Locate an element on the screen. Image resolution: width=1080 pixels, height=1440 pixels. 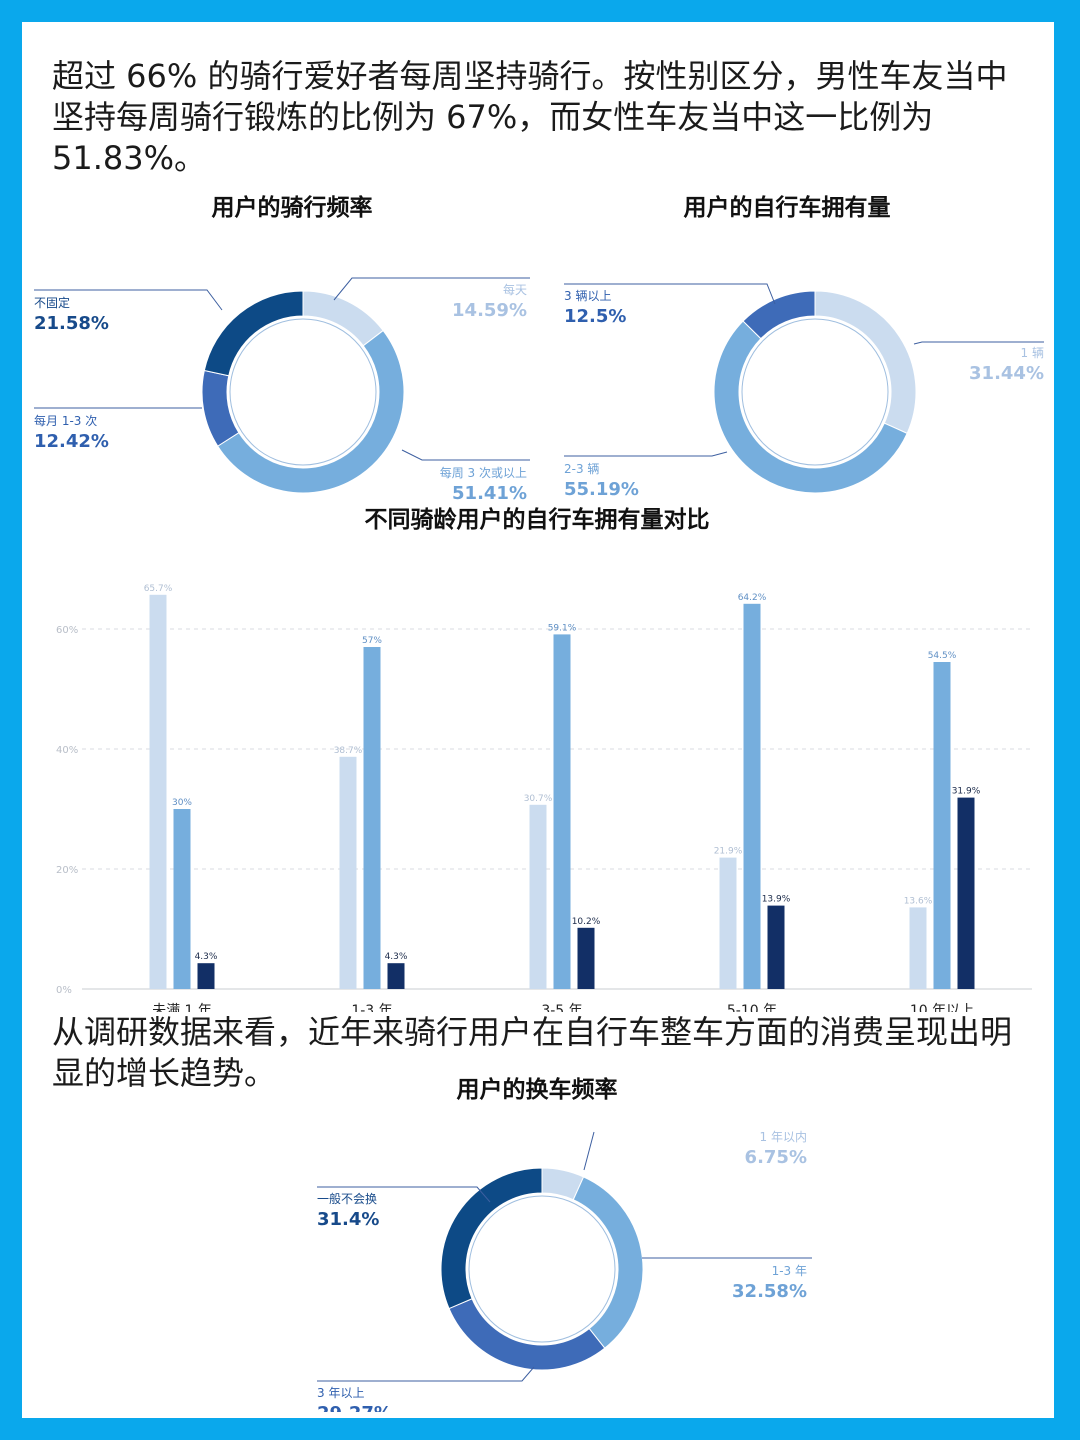
slice-value: 32.58% is located at coordinates (769, 1291).